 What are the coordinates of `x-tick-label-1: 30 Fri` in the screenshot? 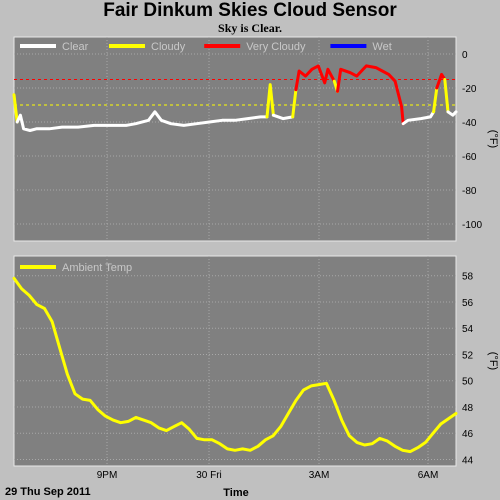 It's located at (209, 475).